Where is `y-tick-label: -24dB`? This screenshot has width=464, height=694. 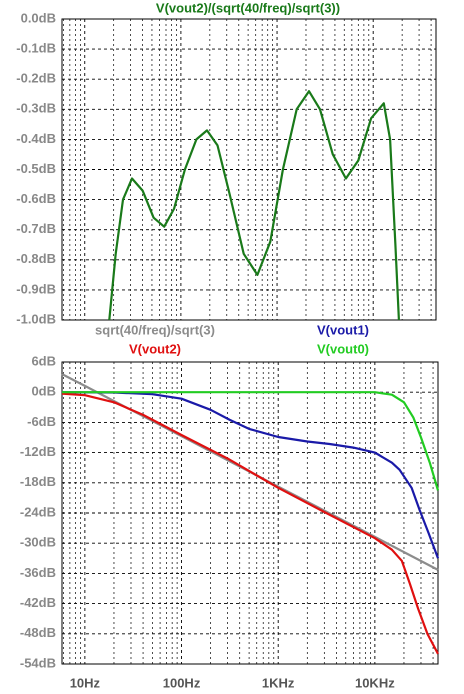 y-tick-label: -24dB is located at coordinates (38, 511).